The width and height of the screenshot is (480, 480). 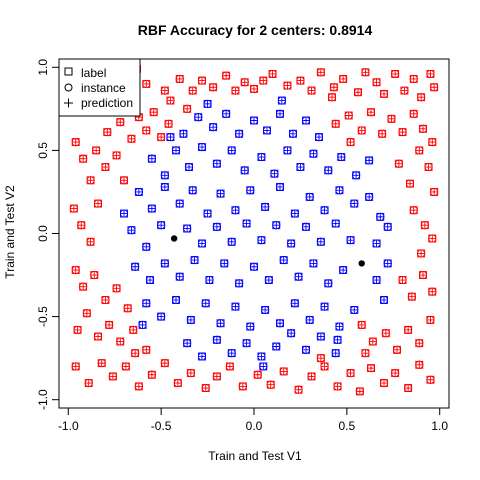 I want to click on legend-prediction-label: prediction, so click(x=107, y=103).